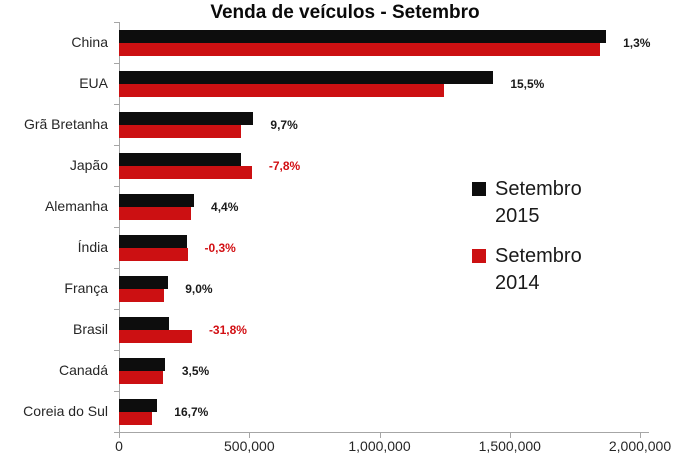  What do you see at coordinates (88, 165) in the screenshot?
I see `category-label: Japão` at bounding box center [88, 165].